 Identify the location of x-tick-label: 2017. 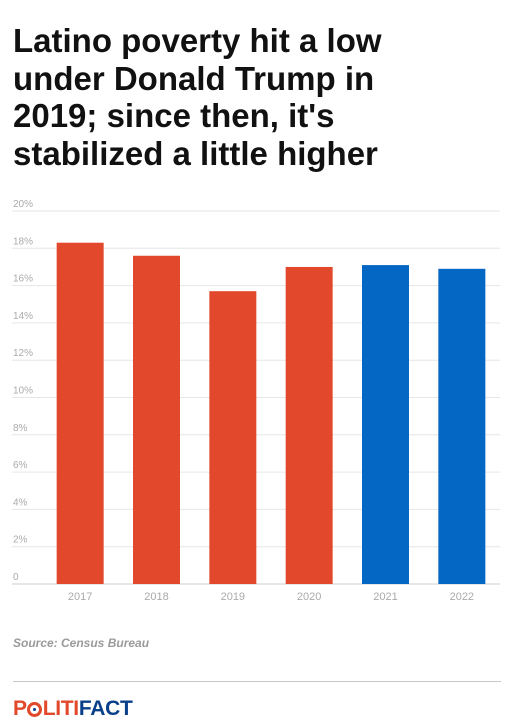
(80, 597).